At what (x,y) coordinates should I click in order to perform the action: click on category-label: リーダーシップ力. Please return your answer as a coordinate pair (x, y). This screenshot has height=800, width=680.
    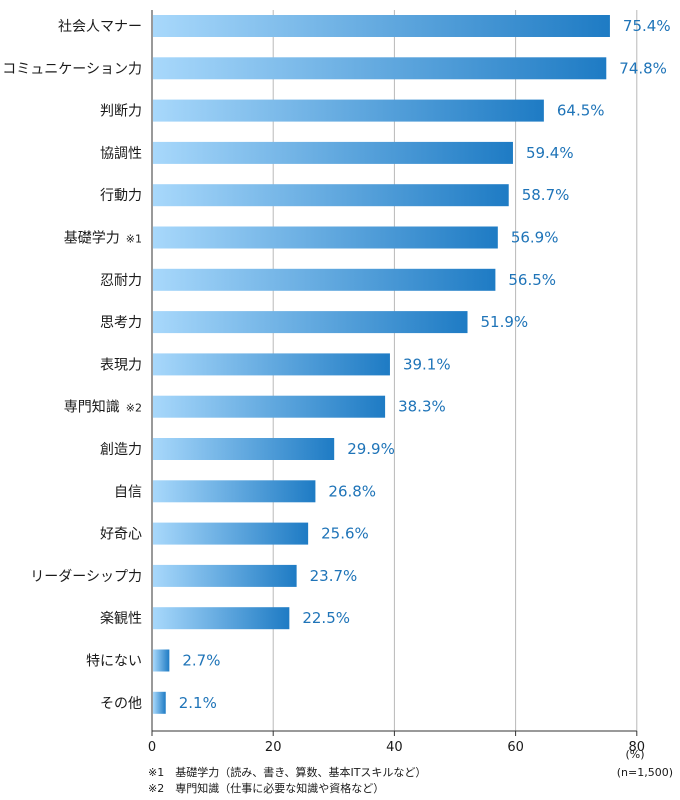
    Looking at the image, I should click on (86, 577).